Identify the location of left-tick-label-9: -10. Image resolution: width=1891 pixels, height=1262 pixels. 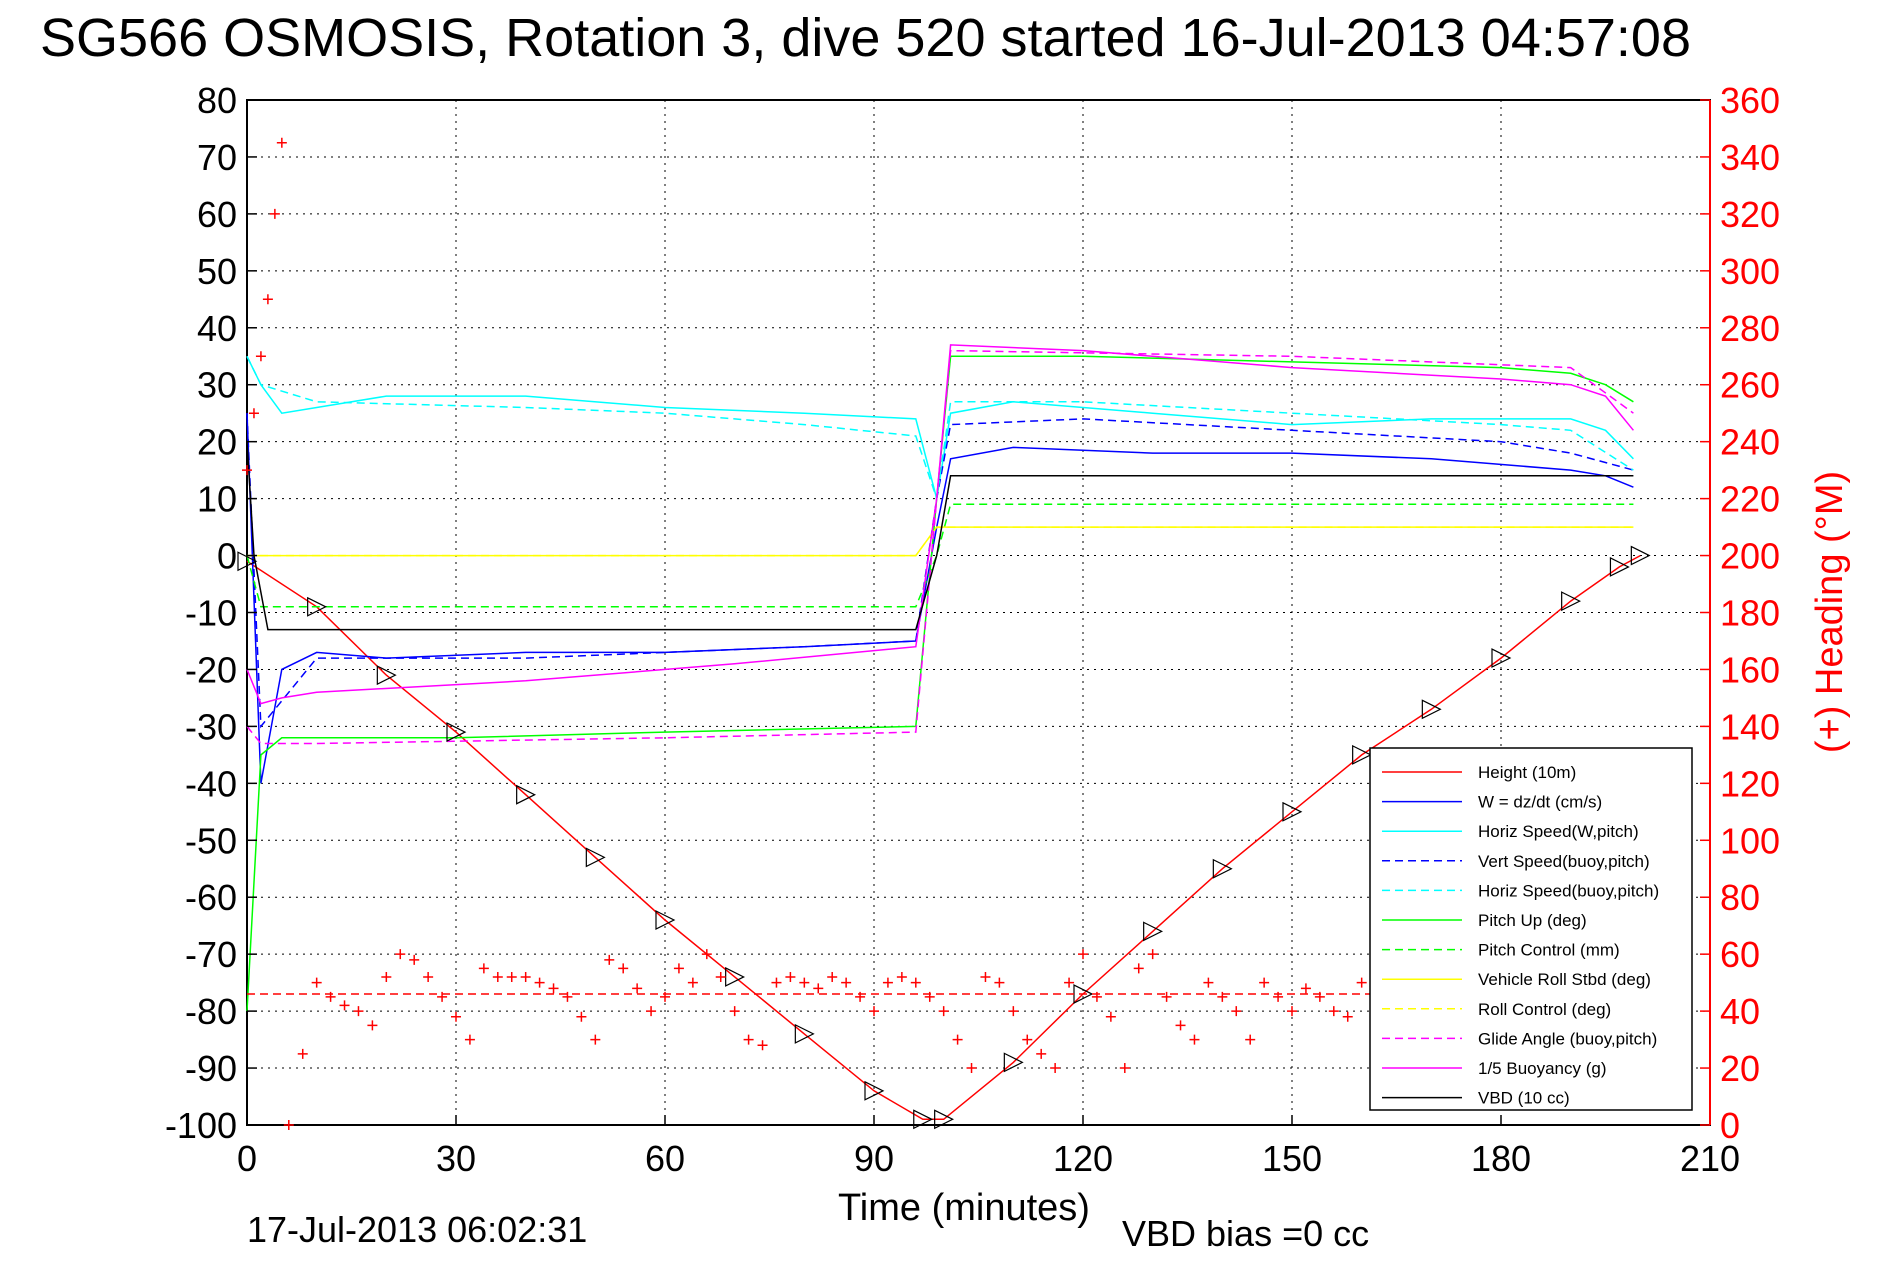
(211, 613).